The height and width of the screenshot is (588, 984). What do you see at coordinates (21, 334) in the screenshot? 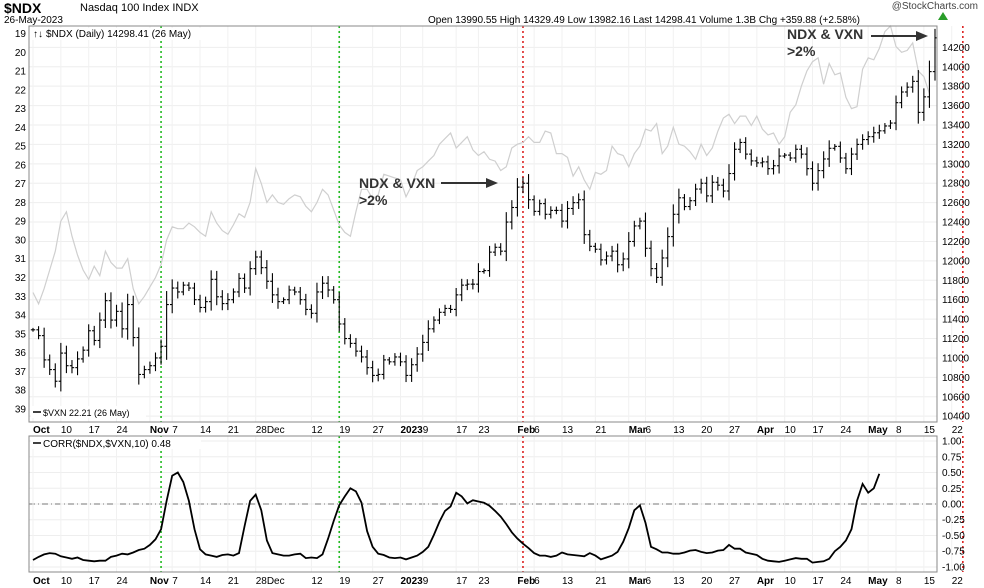
I see `vxn-tick-label: 35` at bounding box center [21, 334].